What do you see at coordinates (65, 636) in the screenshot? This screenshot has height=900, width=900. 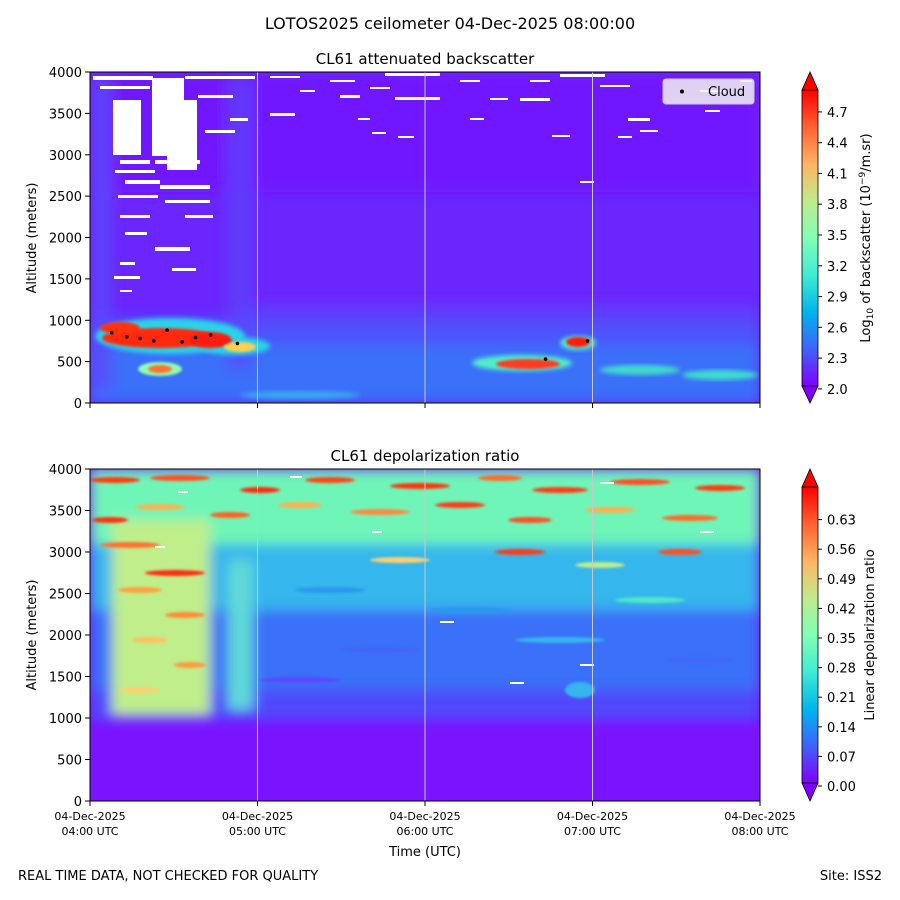 I see `depol-y-tick-label: 2000` at bounding box center [65, 636].